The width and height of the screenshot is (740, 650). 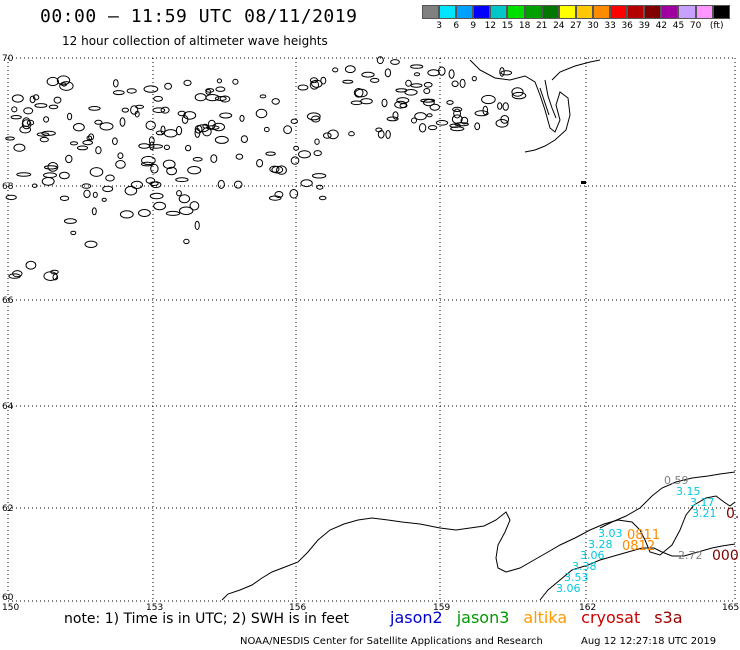 I want to click on legend-swatches, so click(x=576, y=12).